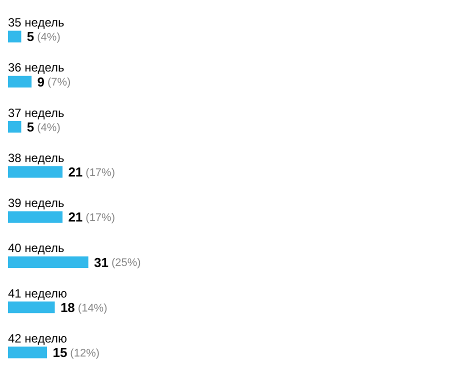  What do you see at coordinates (36, 203) in the screenshot?
I see `y-tick-label: 39 недель` at bounding box center [36, 203].